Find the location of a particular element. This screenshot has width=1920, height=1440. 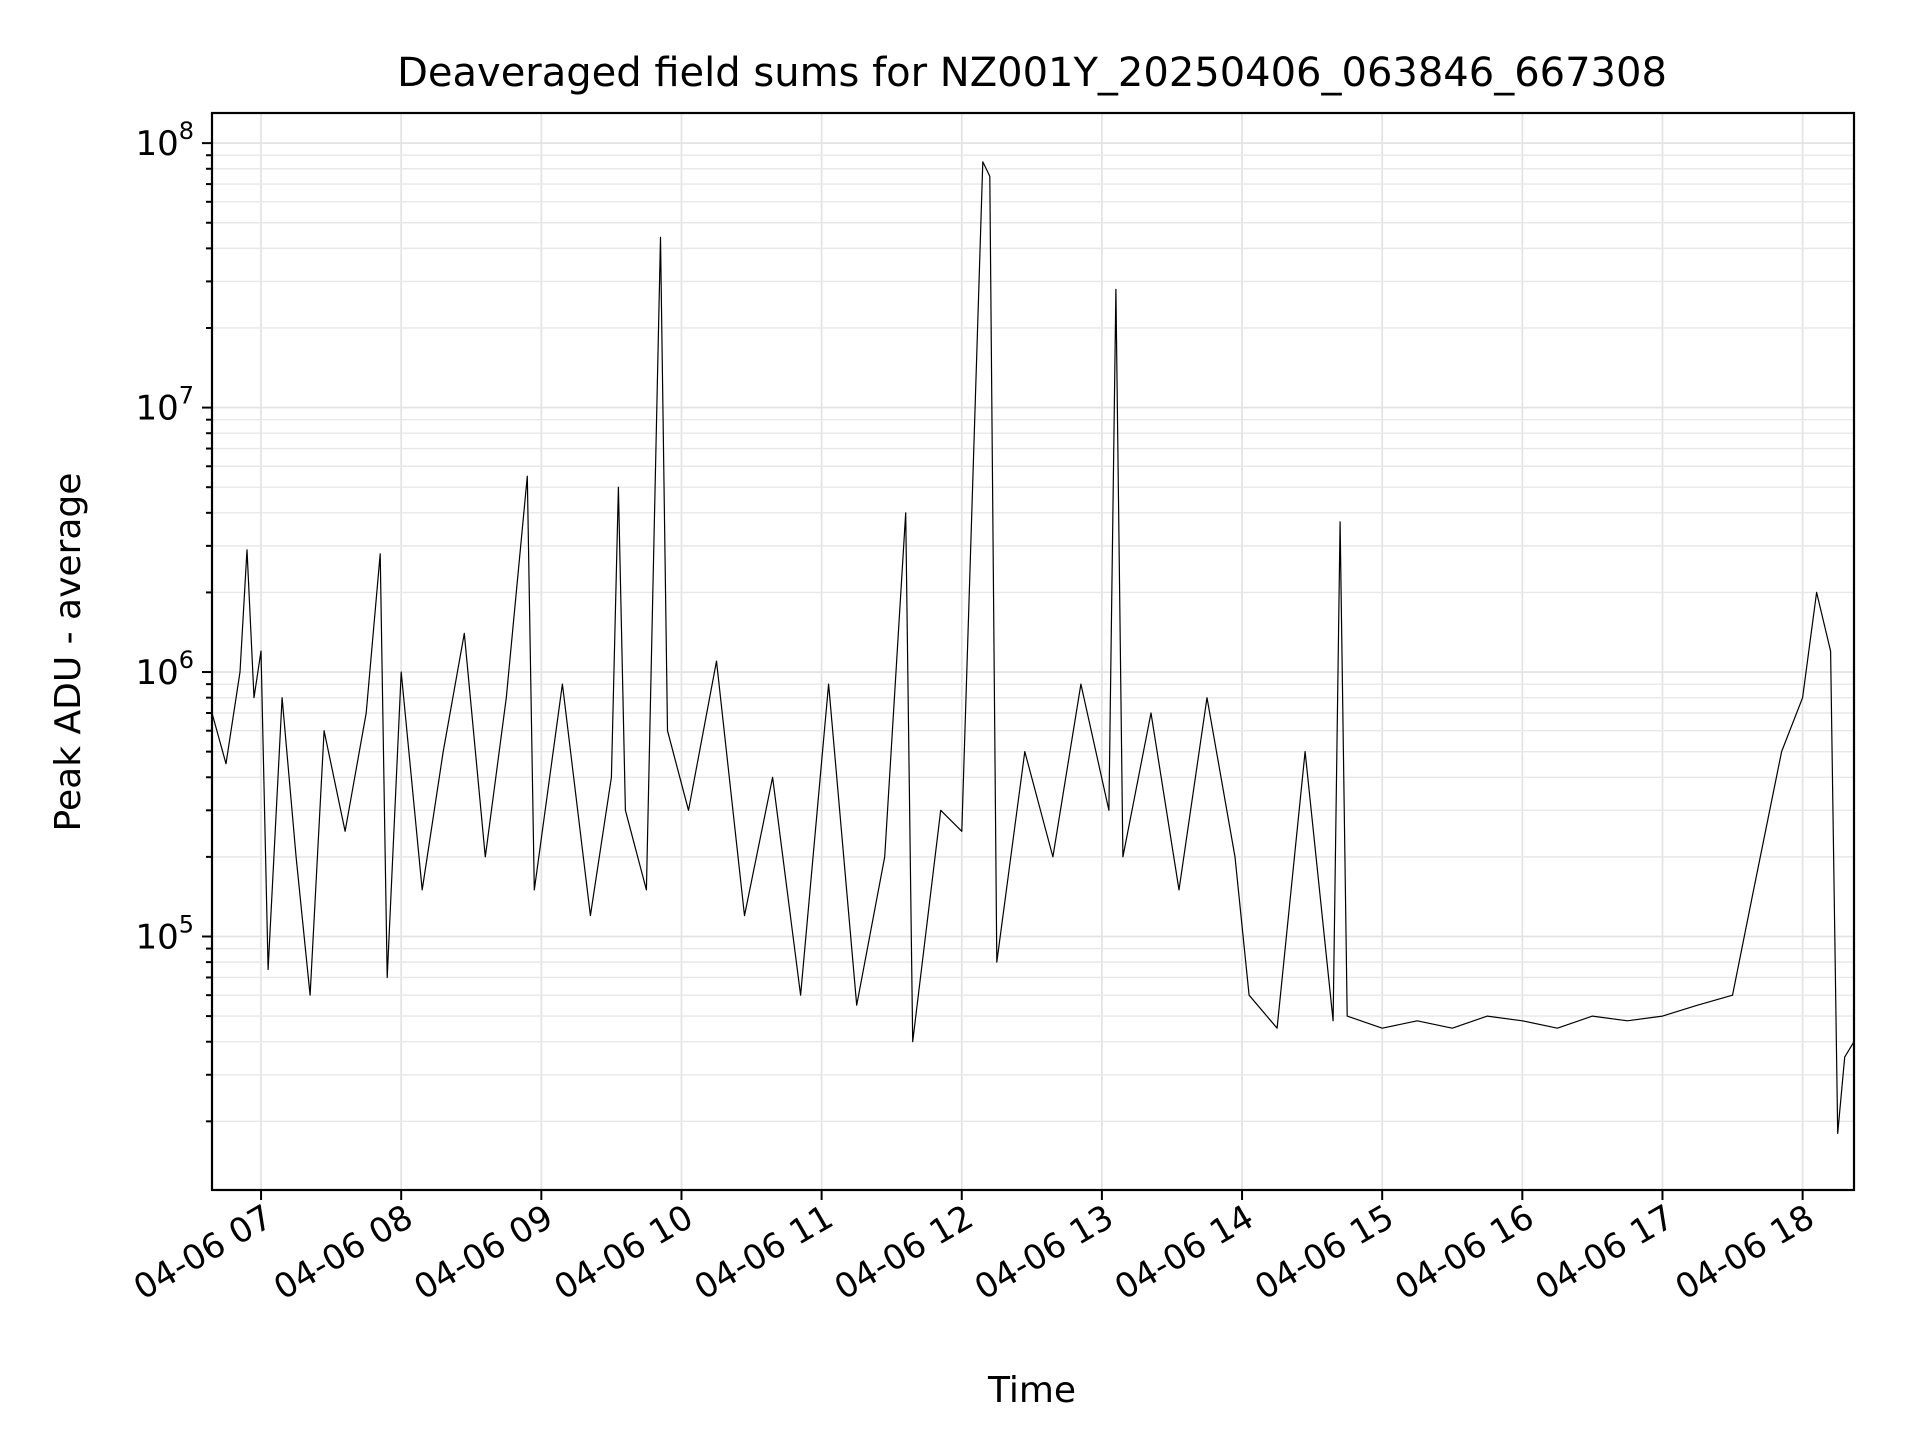

y-tick-label: 10⁵ is located at coordinates (164, 933).